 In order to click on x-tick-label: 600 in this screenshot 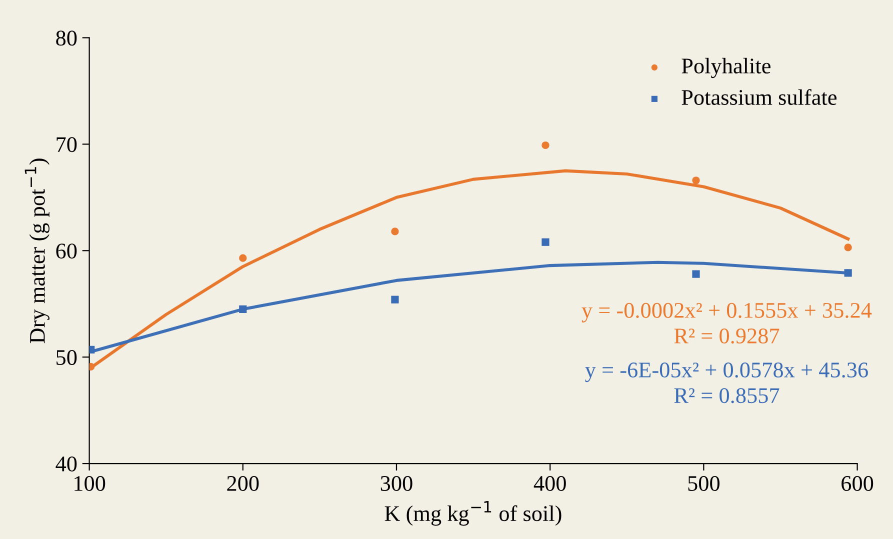, I will do `click(858, 483)`.